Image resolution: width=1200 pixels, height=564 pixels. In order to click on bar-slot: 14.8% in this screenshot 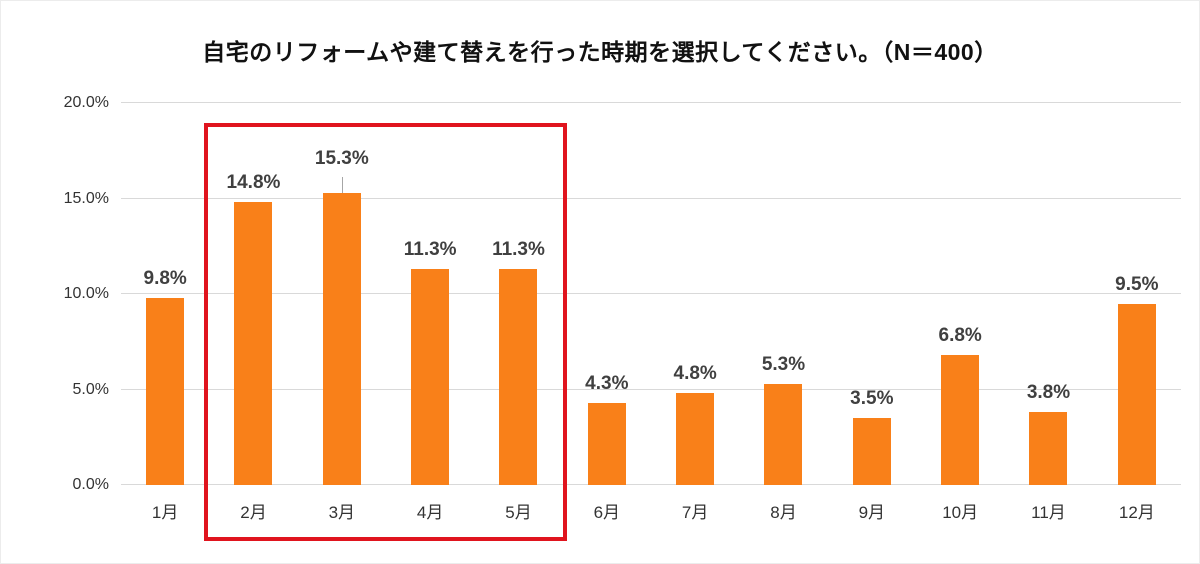, I will do `click(253, 294)`.